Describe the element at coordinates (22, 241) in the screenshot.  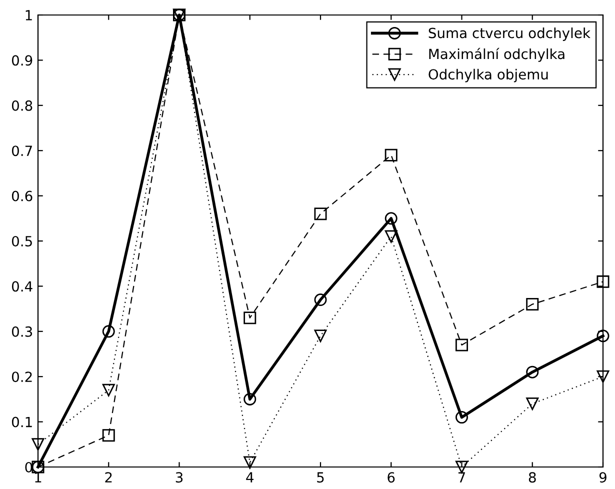
I see `y-tick-label: 0.5` at that location.